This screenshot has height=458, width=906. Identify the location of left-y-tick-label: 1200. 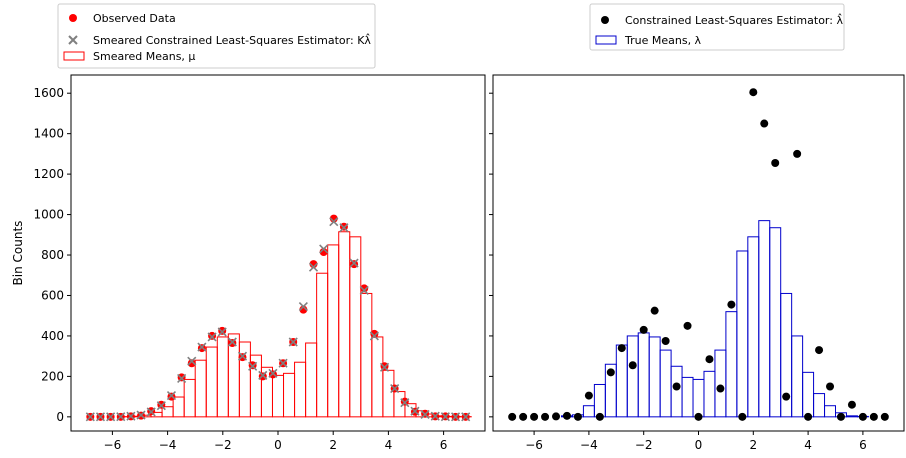
(48, 174).